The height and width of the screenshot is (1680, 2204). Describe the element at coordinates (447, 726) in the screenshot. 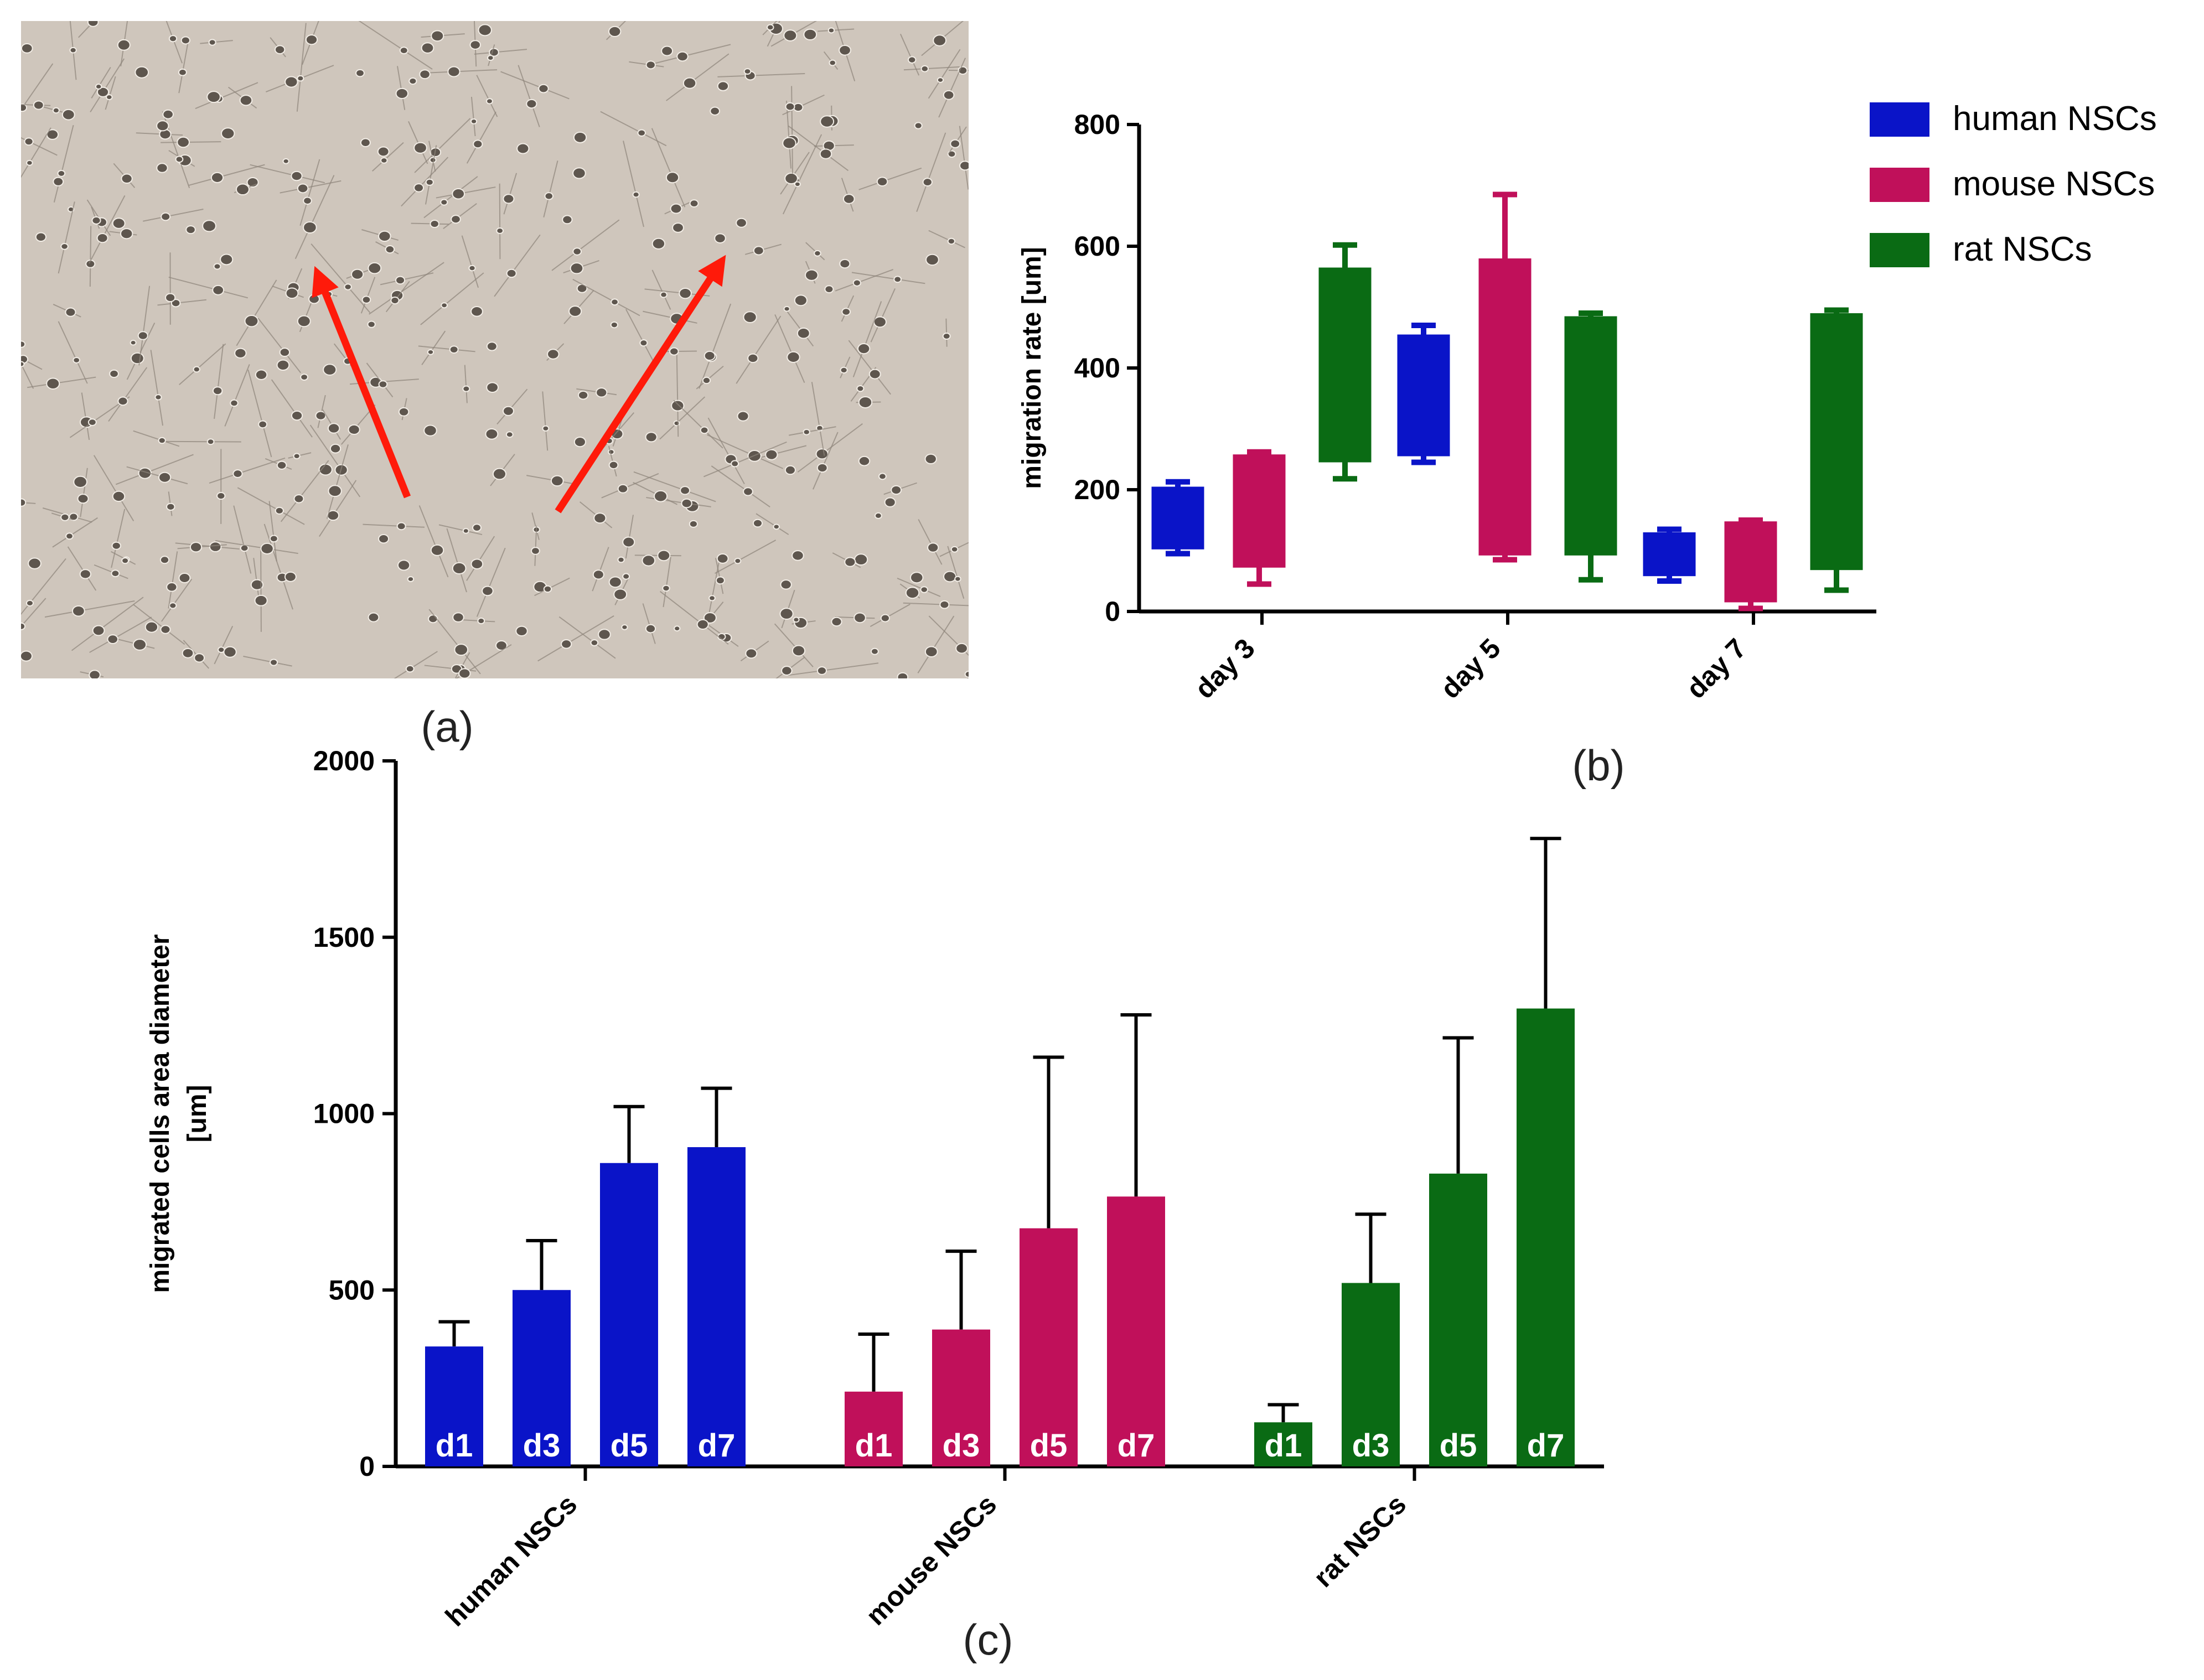

I see `panel-label-a: (a)` at that location.